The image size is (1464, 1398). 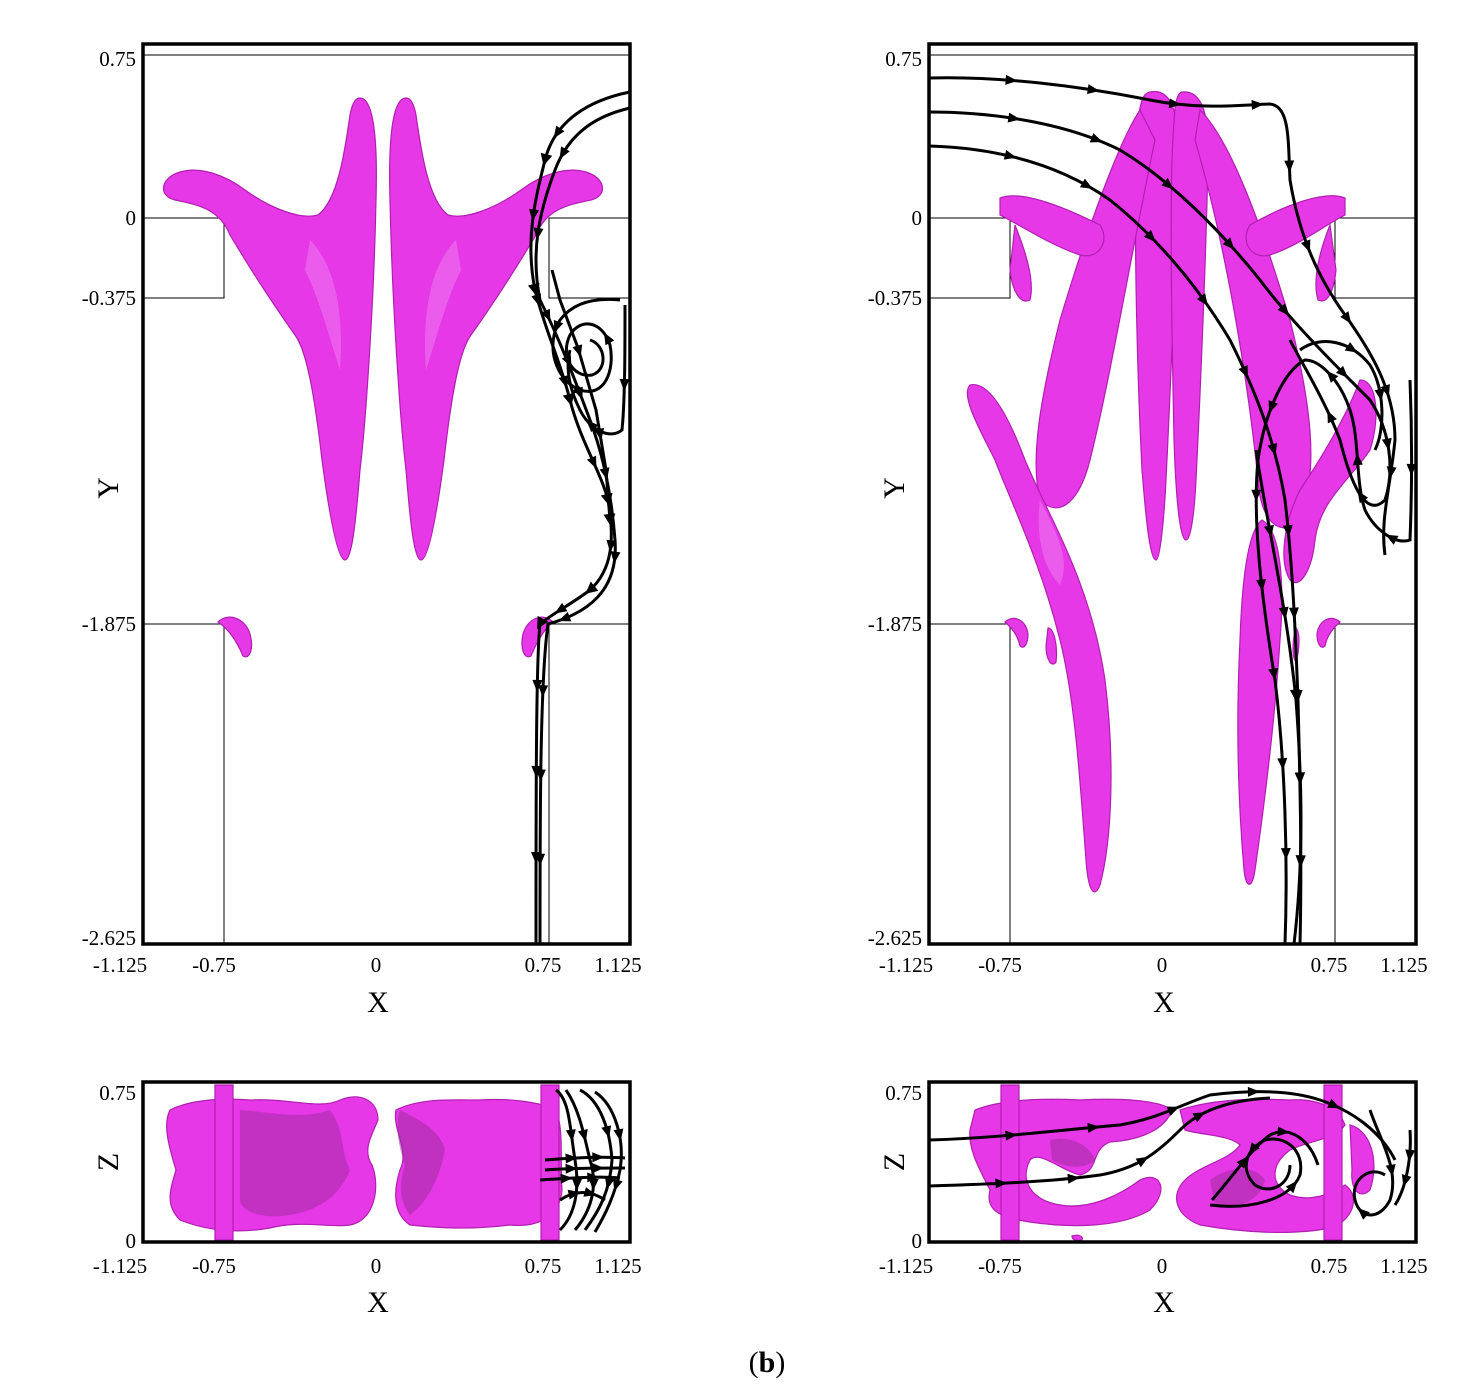 What do you see at coordinates (780, 1362) in the screenshot?
I see `caption-close-paren: )` at bounding box center [780, 1362].